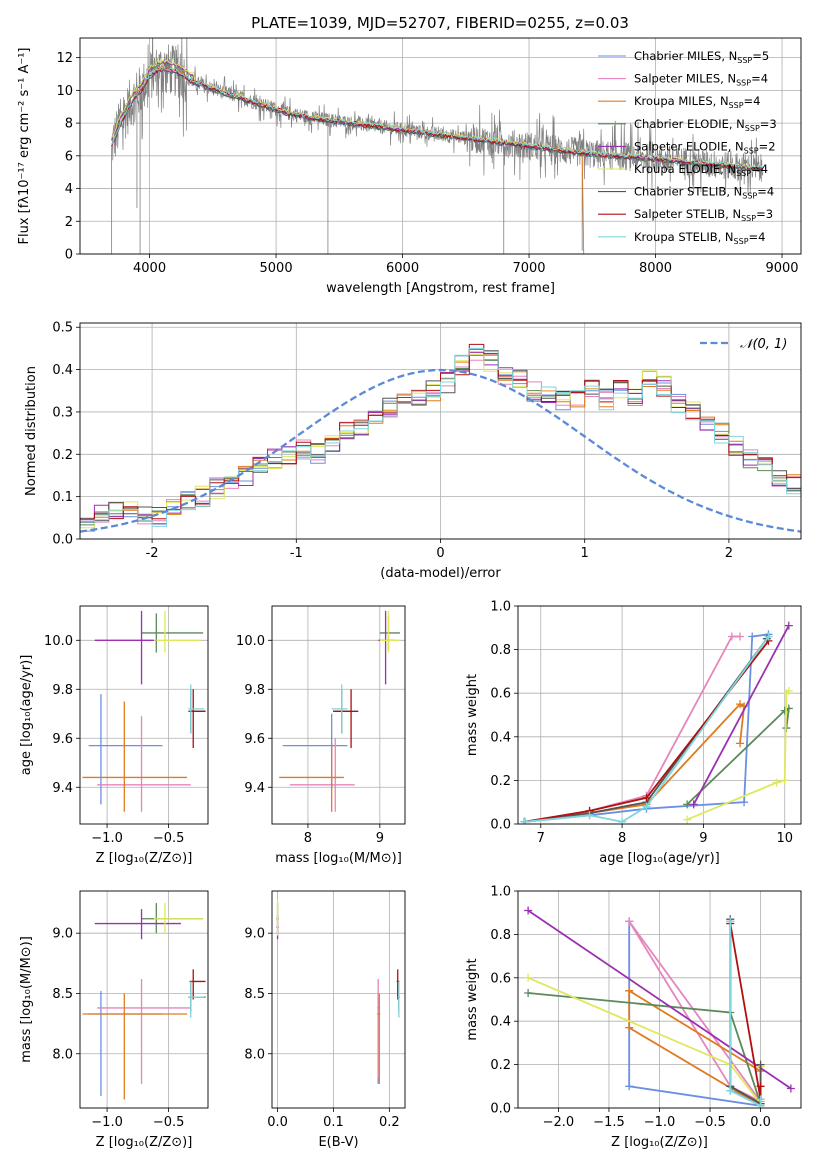  What do you see at coordinates (759, 79) in the screenshot?
I see `legend-label-suffix: =4` at bounding box center [759, 79].